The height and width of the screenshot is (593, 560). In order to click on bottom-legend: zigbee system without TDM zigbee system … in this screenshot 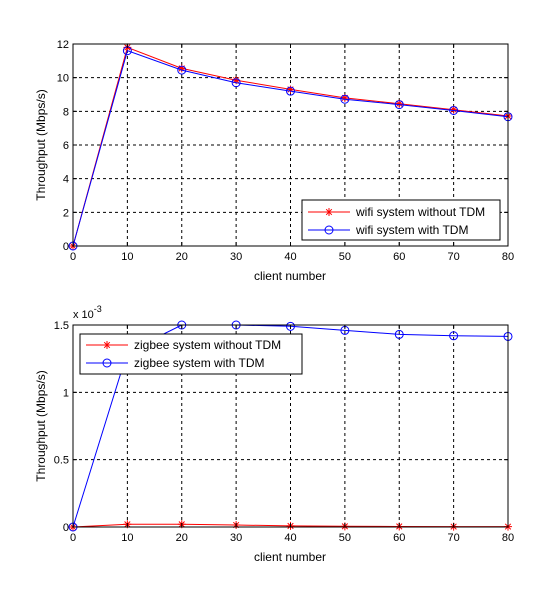, I will do `click(191, 354)`.